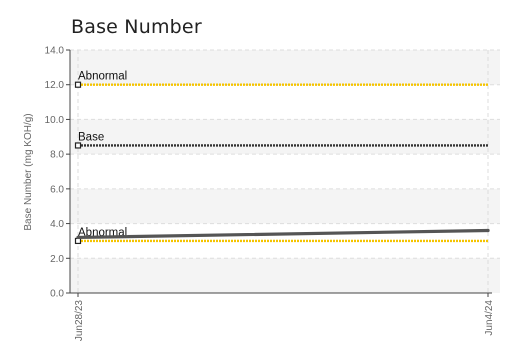  I want to click on y-tick-label: 8.0, so click(57, 155).